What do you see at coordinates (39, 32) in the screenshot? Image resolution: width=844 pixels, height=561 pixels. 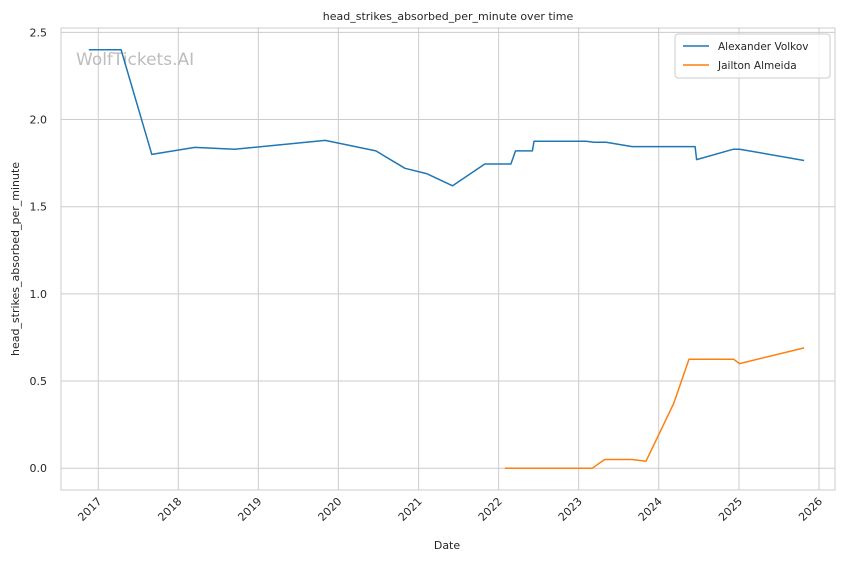 I see `y-tick-label: 2.5` at bounding box center [39, 32].